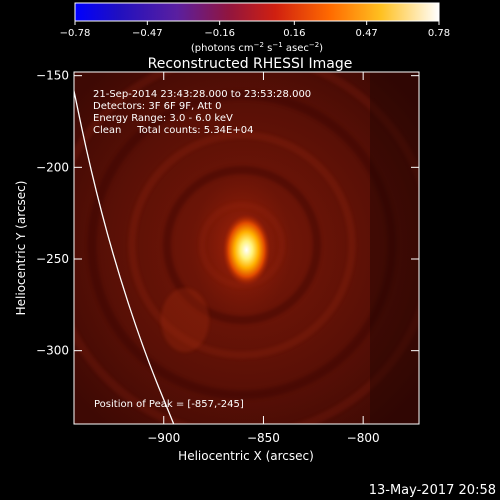  I want to click on peak-source, so click(246, 249).